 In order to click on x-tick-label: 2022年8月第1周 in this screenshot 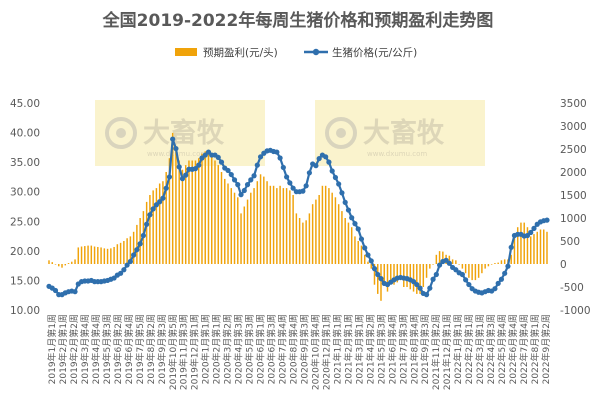, I will do `click(535, 349)`.